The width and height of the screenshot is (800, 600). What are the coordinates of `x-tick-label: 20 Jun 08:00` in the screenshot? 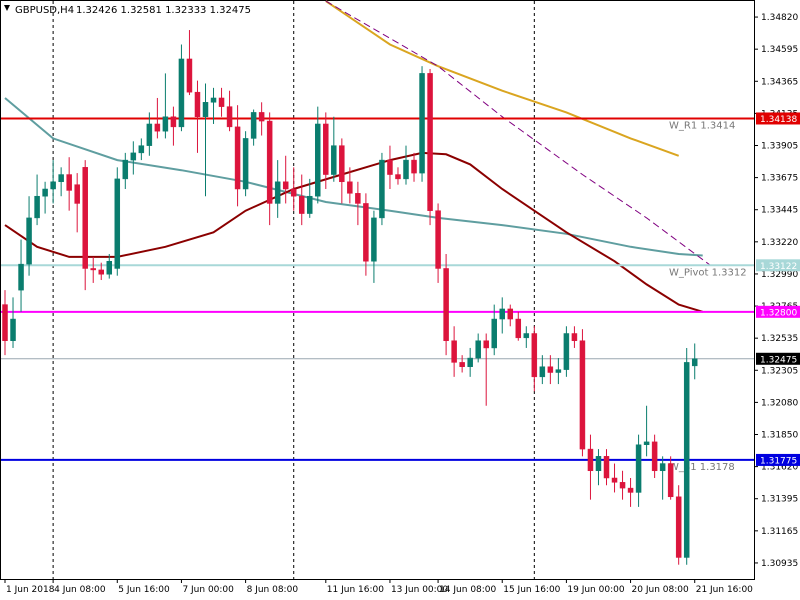 It's located at (660, 590).